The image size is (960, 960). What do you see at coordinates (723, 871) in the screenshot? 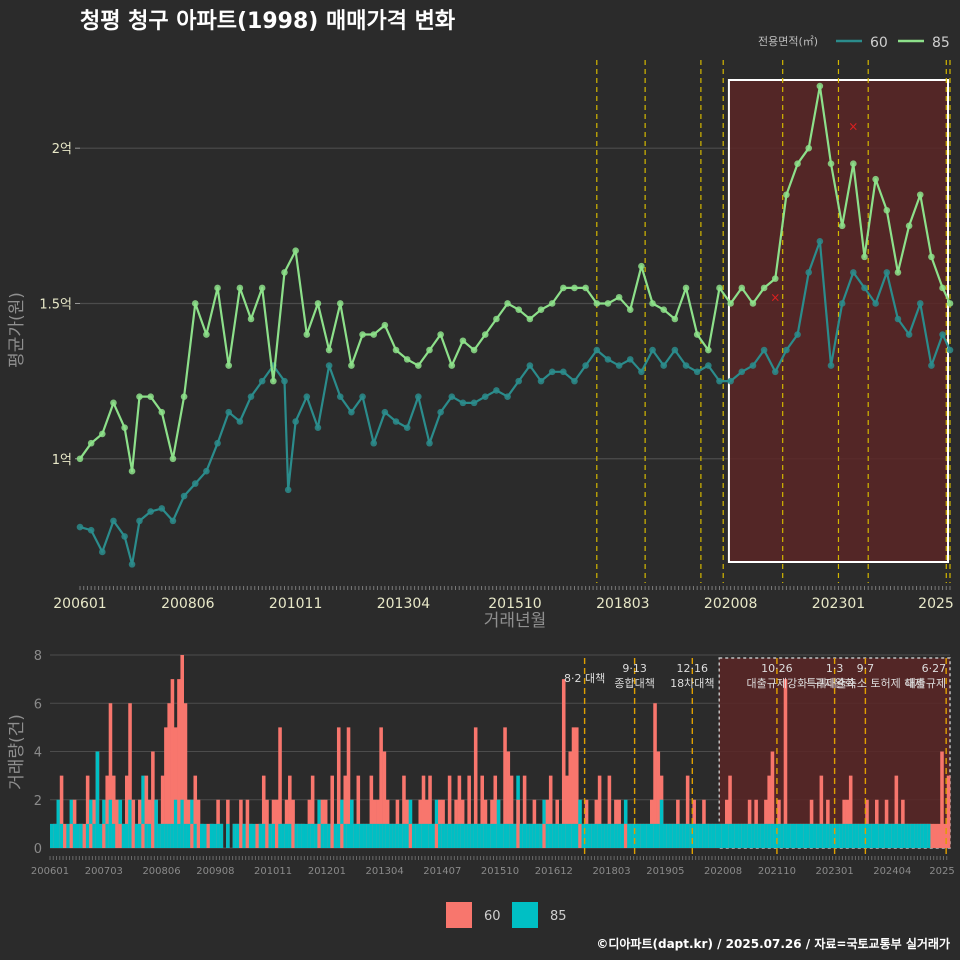
I see `bar-x-tick-label: 202008` at bounding box center [723, 871].